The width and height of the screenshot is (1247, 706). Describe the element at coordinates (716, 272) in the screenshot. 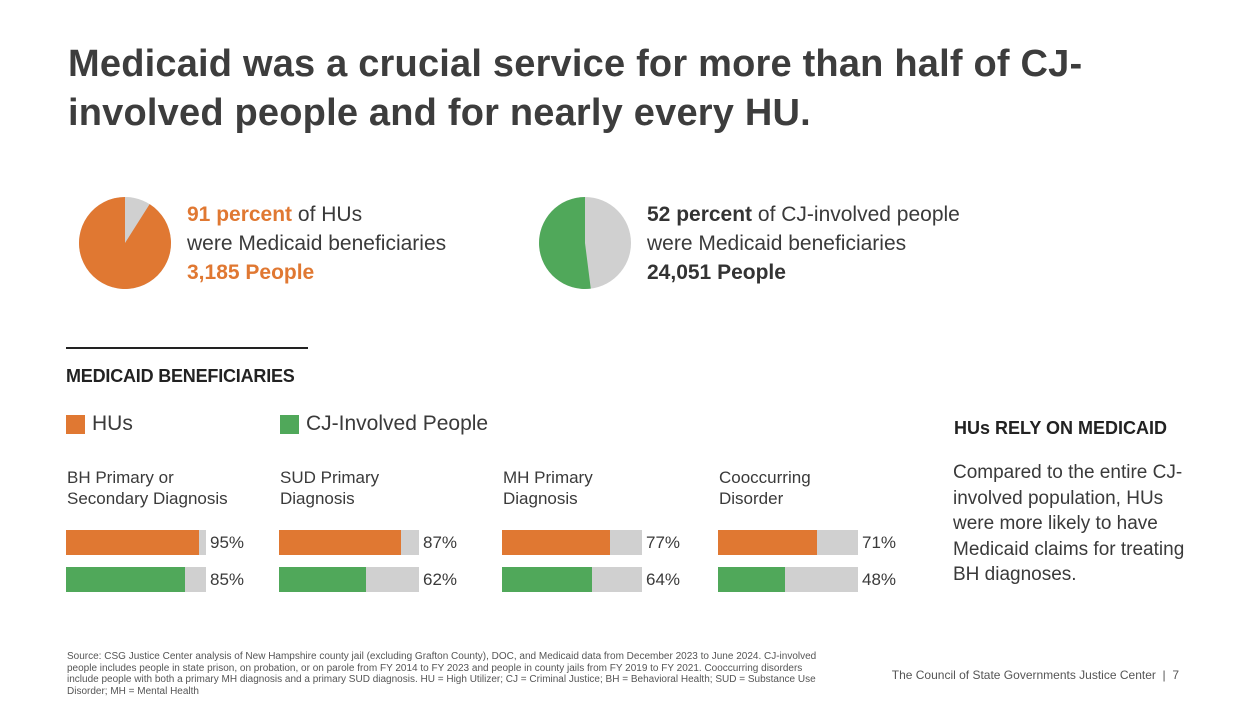

I see `cj-people-count: 24,051 People` at that location.